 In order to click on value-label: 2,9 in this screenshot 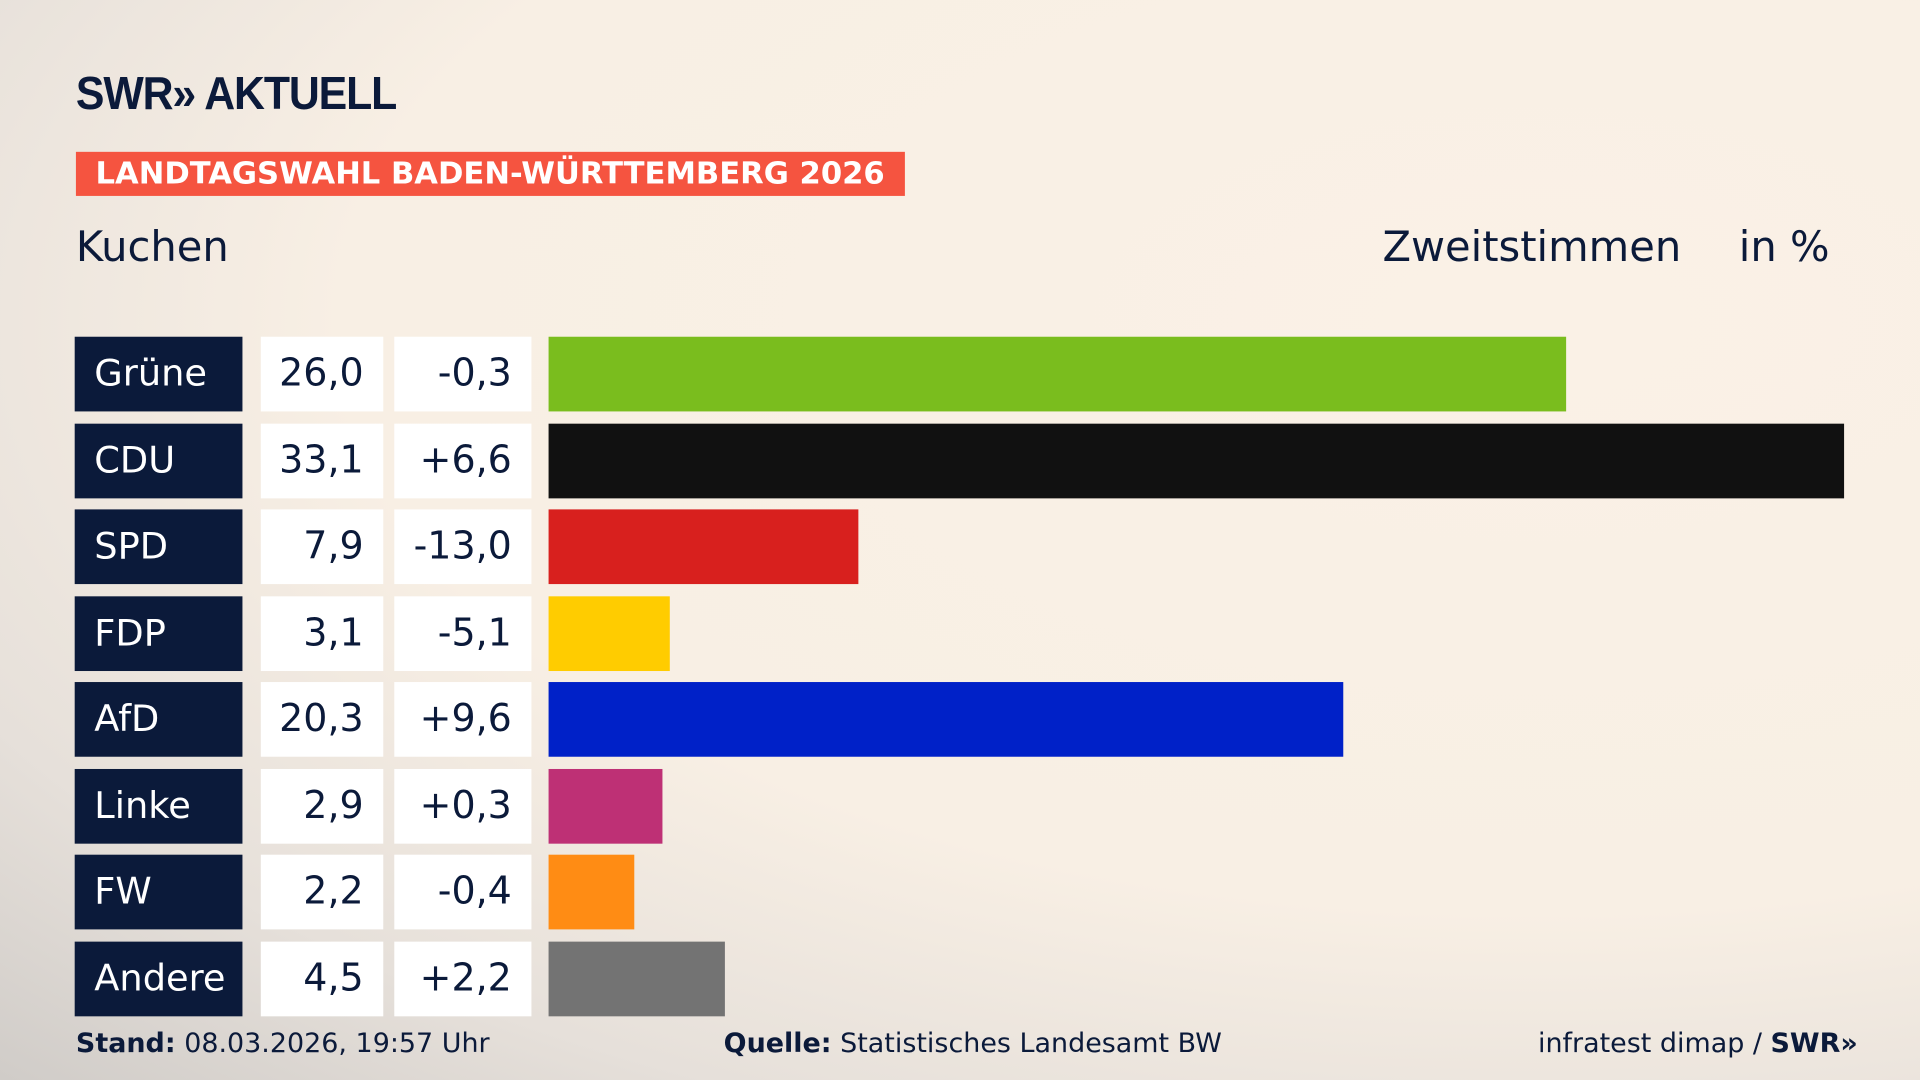, I will do `click(322, 806)`.